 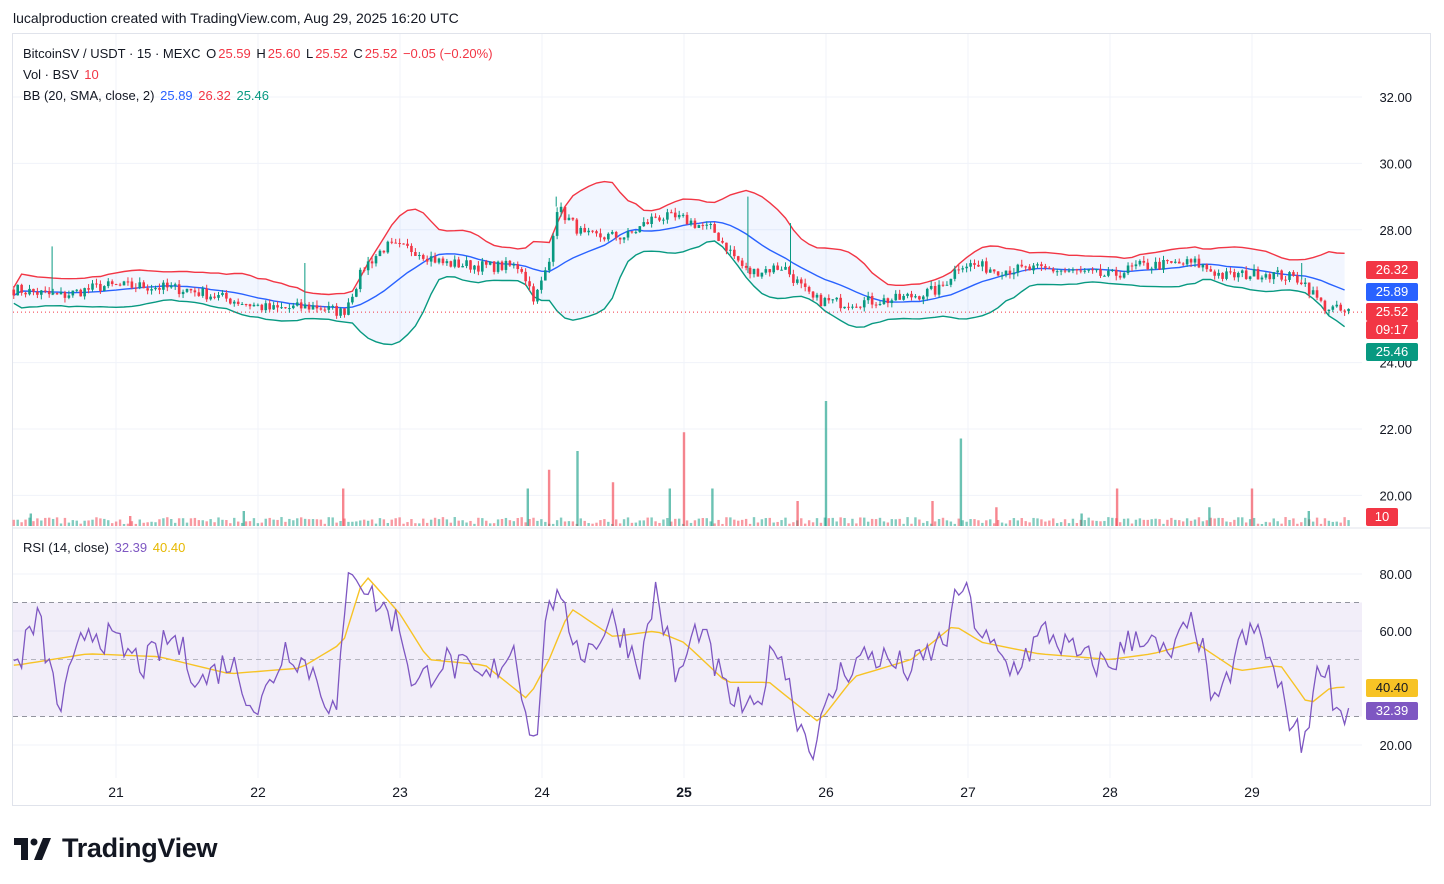 I want to click on y-tick-label: 28.00, so click(x=1395, y=230).